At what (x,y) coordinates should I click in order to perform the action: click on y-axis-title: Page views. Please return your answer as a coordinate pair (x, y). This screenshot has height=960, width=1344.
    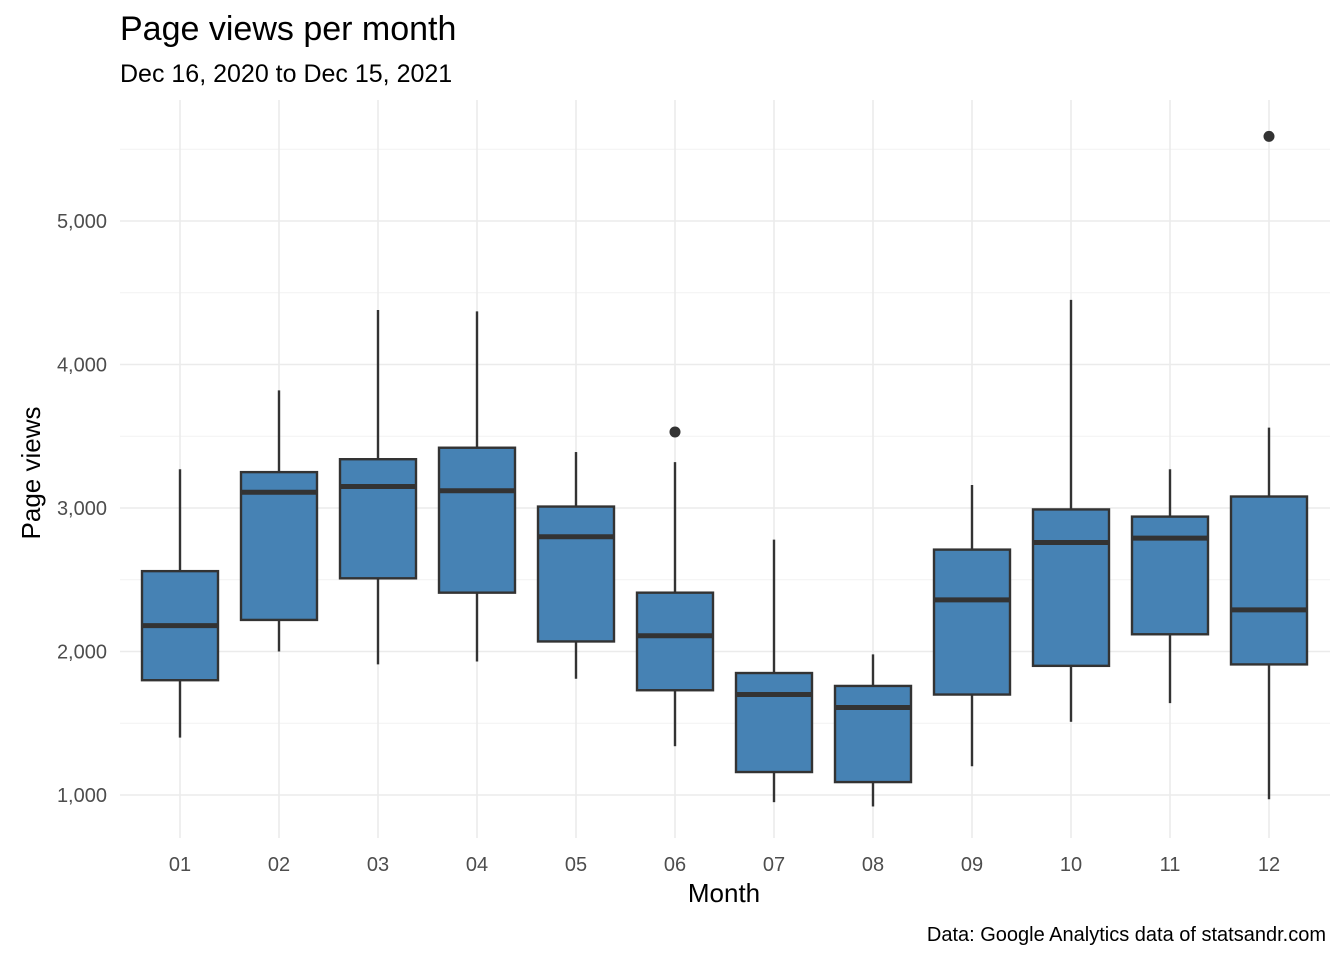
    Looking at the image, I should click on (31, 473).